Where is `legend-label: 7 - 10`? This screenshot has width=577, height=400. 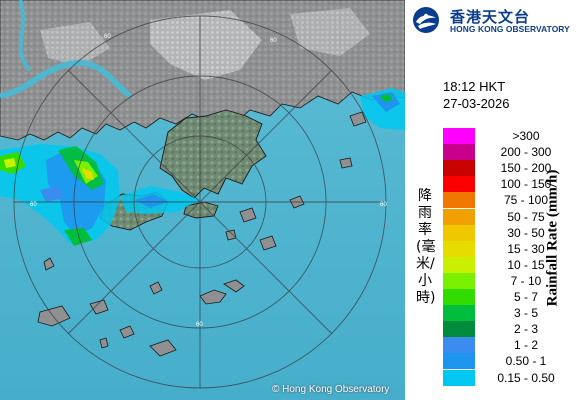
legend-label: 7 - 10 is located at coordinates (526, 280).